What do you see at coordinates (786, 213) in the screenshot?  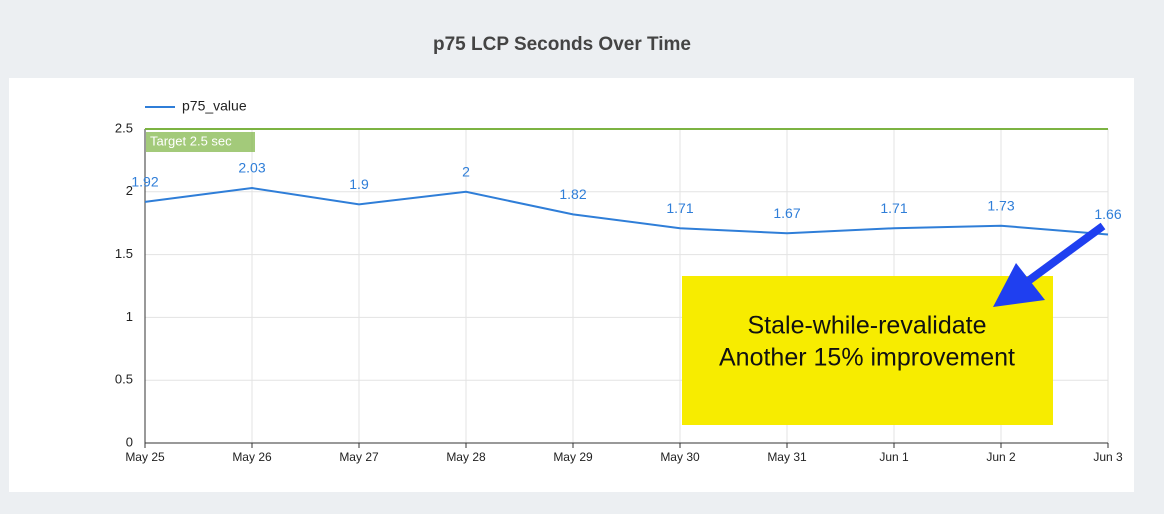 I see `data-label: 1.67` at bounding box center [786, 213].